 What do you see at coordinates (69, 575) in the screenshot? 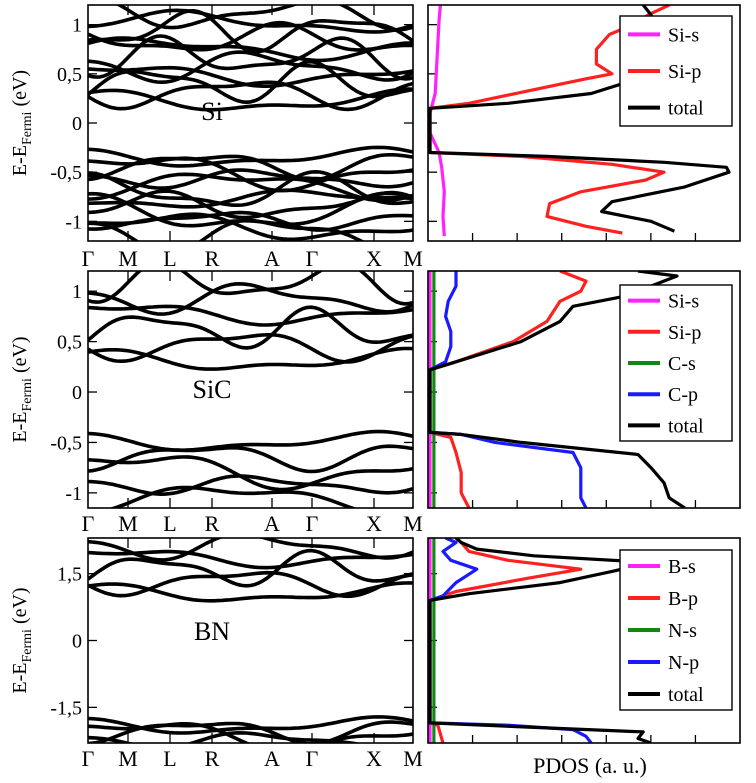
I see `y-tick-label: 1,5` at bounding box center [69, 575].